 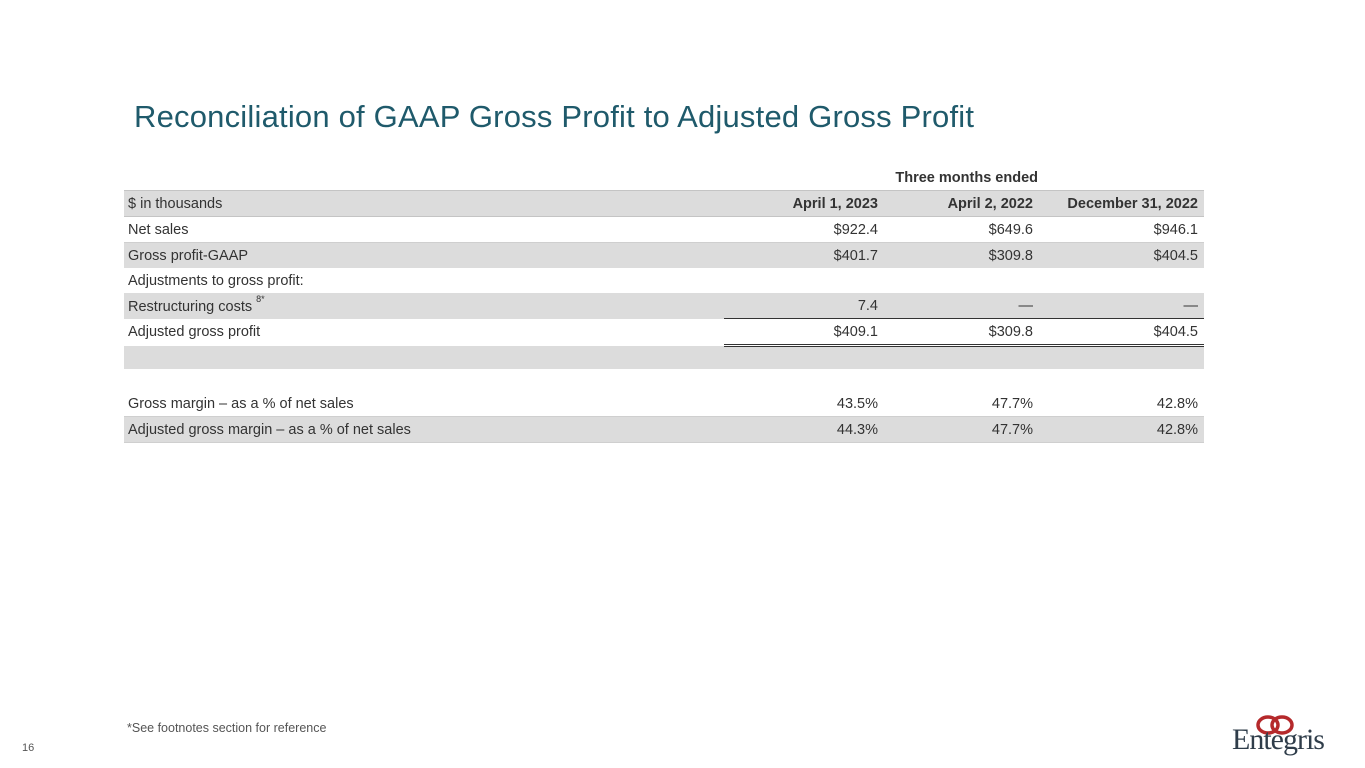 I want to click on table-row-restructuring-costs: Restructuring costs 8* 7.4 — —, so click(x=664, y=306).